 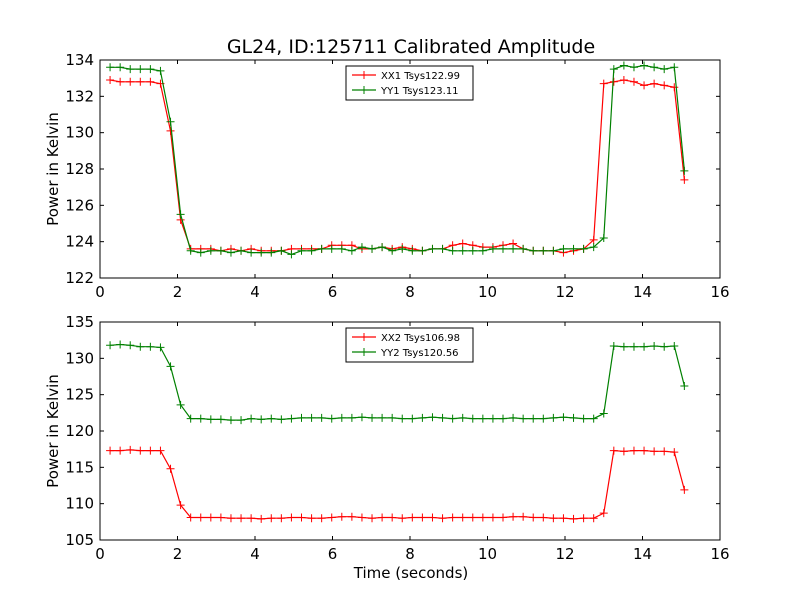 What do you see at coordinates (53, 431) in the screenshot?
I see `y-axis-label: Power in Kelvin` at bounding box center [53, 431].